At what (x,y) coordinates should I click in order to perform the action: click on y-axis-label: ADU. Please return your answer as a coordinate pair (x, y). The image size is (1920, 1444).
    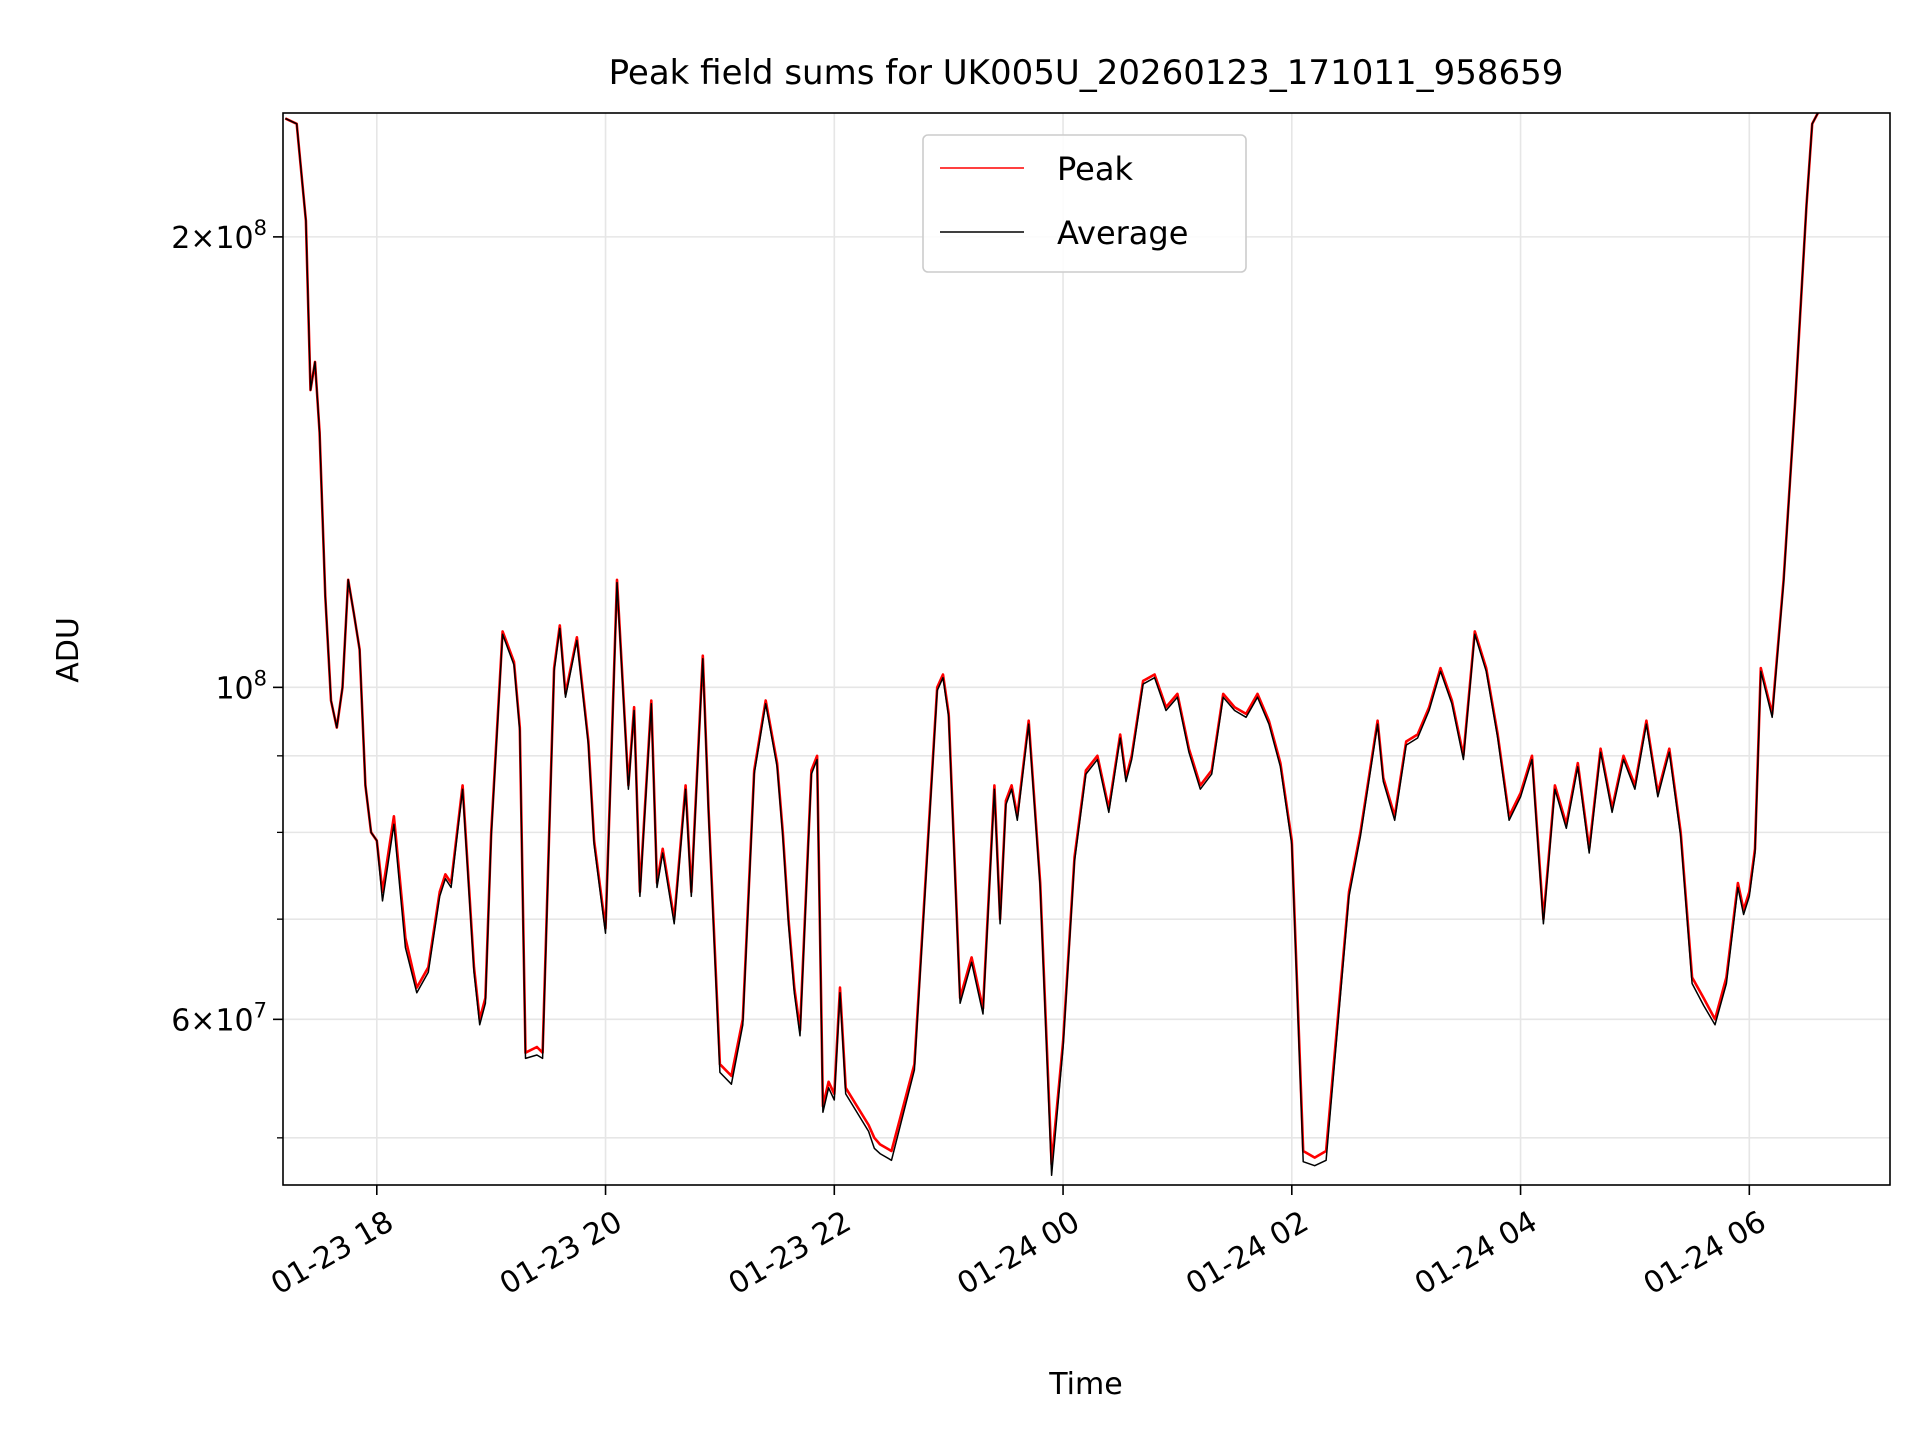
    Looking at the image, I should click on (68, 650).